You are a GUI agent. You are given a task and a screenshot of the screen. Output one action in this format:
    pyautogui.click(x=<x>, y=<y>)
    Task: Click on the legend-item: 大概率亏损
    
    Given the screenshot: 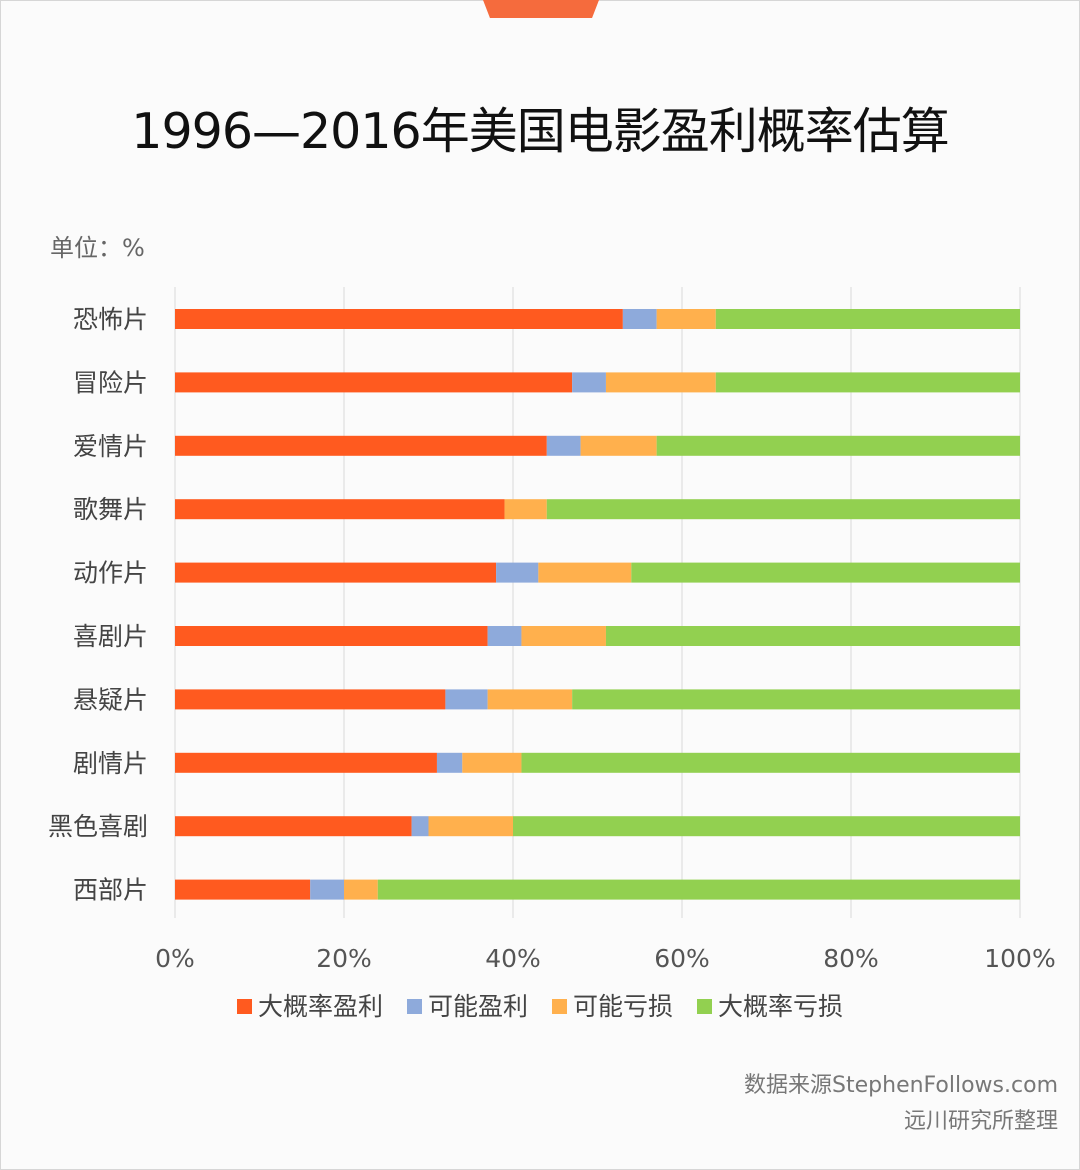 What is the action you would take?
    pyautogui.click(x=770, y=1005)
    